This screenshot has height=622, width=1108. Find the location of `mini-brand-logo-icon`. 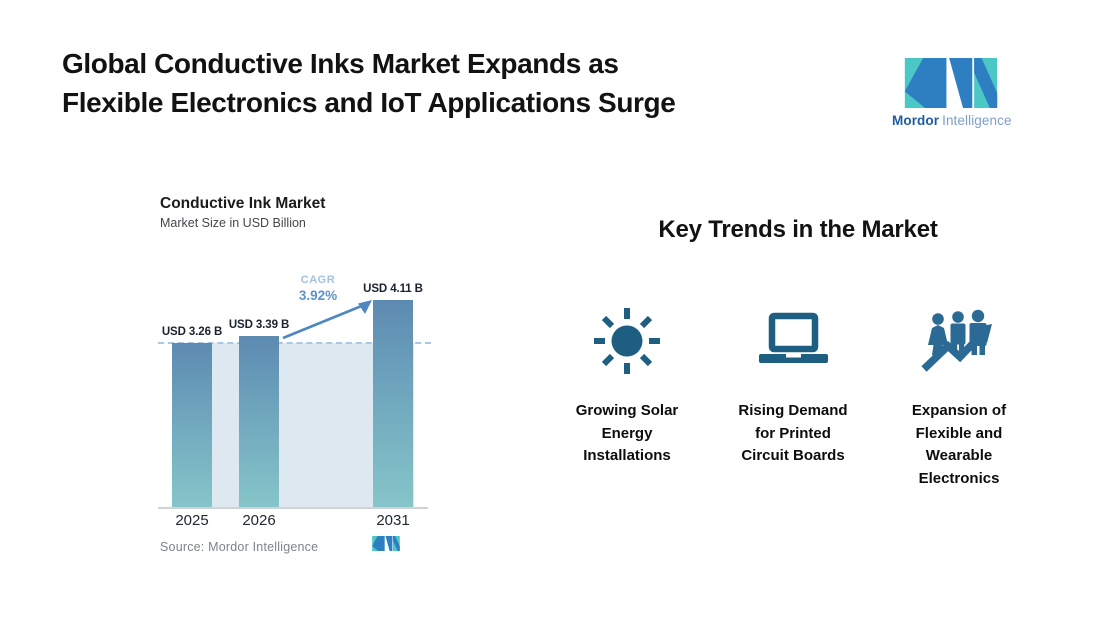

mini-brand-logo-icon is located at coordinates (386, 543).